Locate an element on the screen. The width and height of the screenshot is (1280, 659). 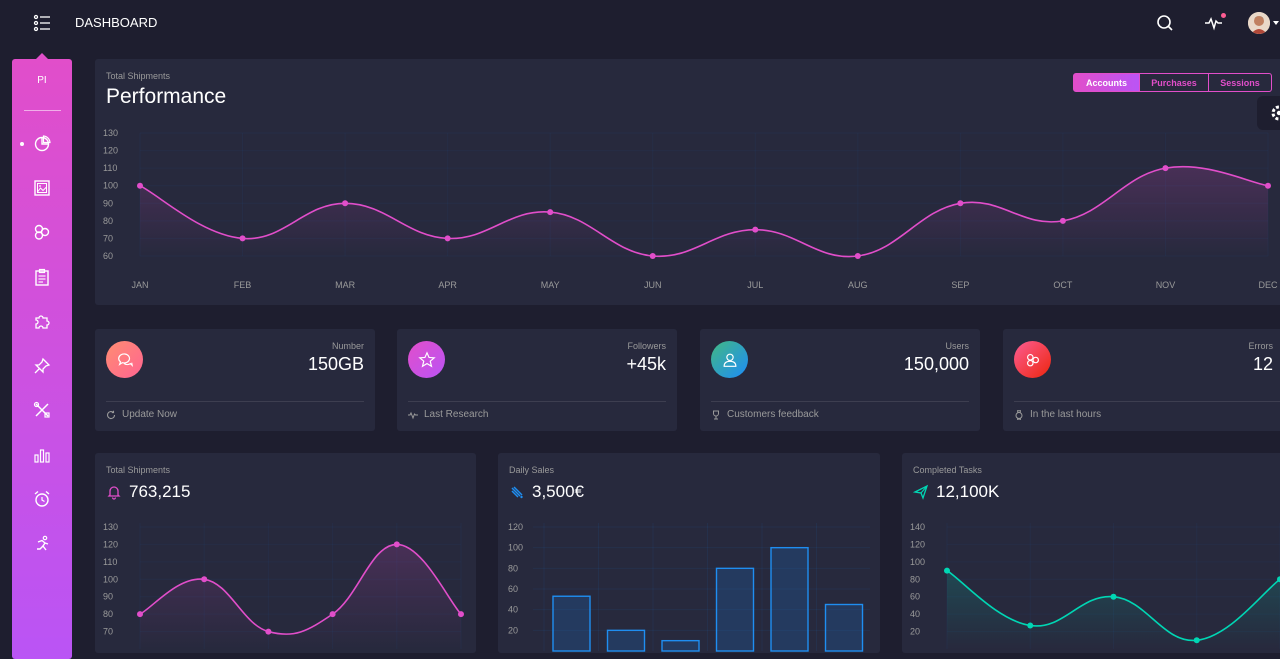
sidebar: PI is located at coordinates (42, 359).